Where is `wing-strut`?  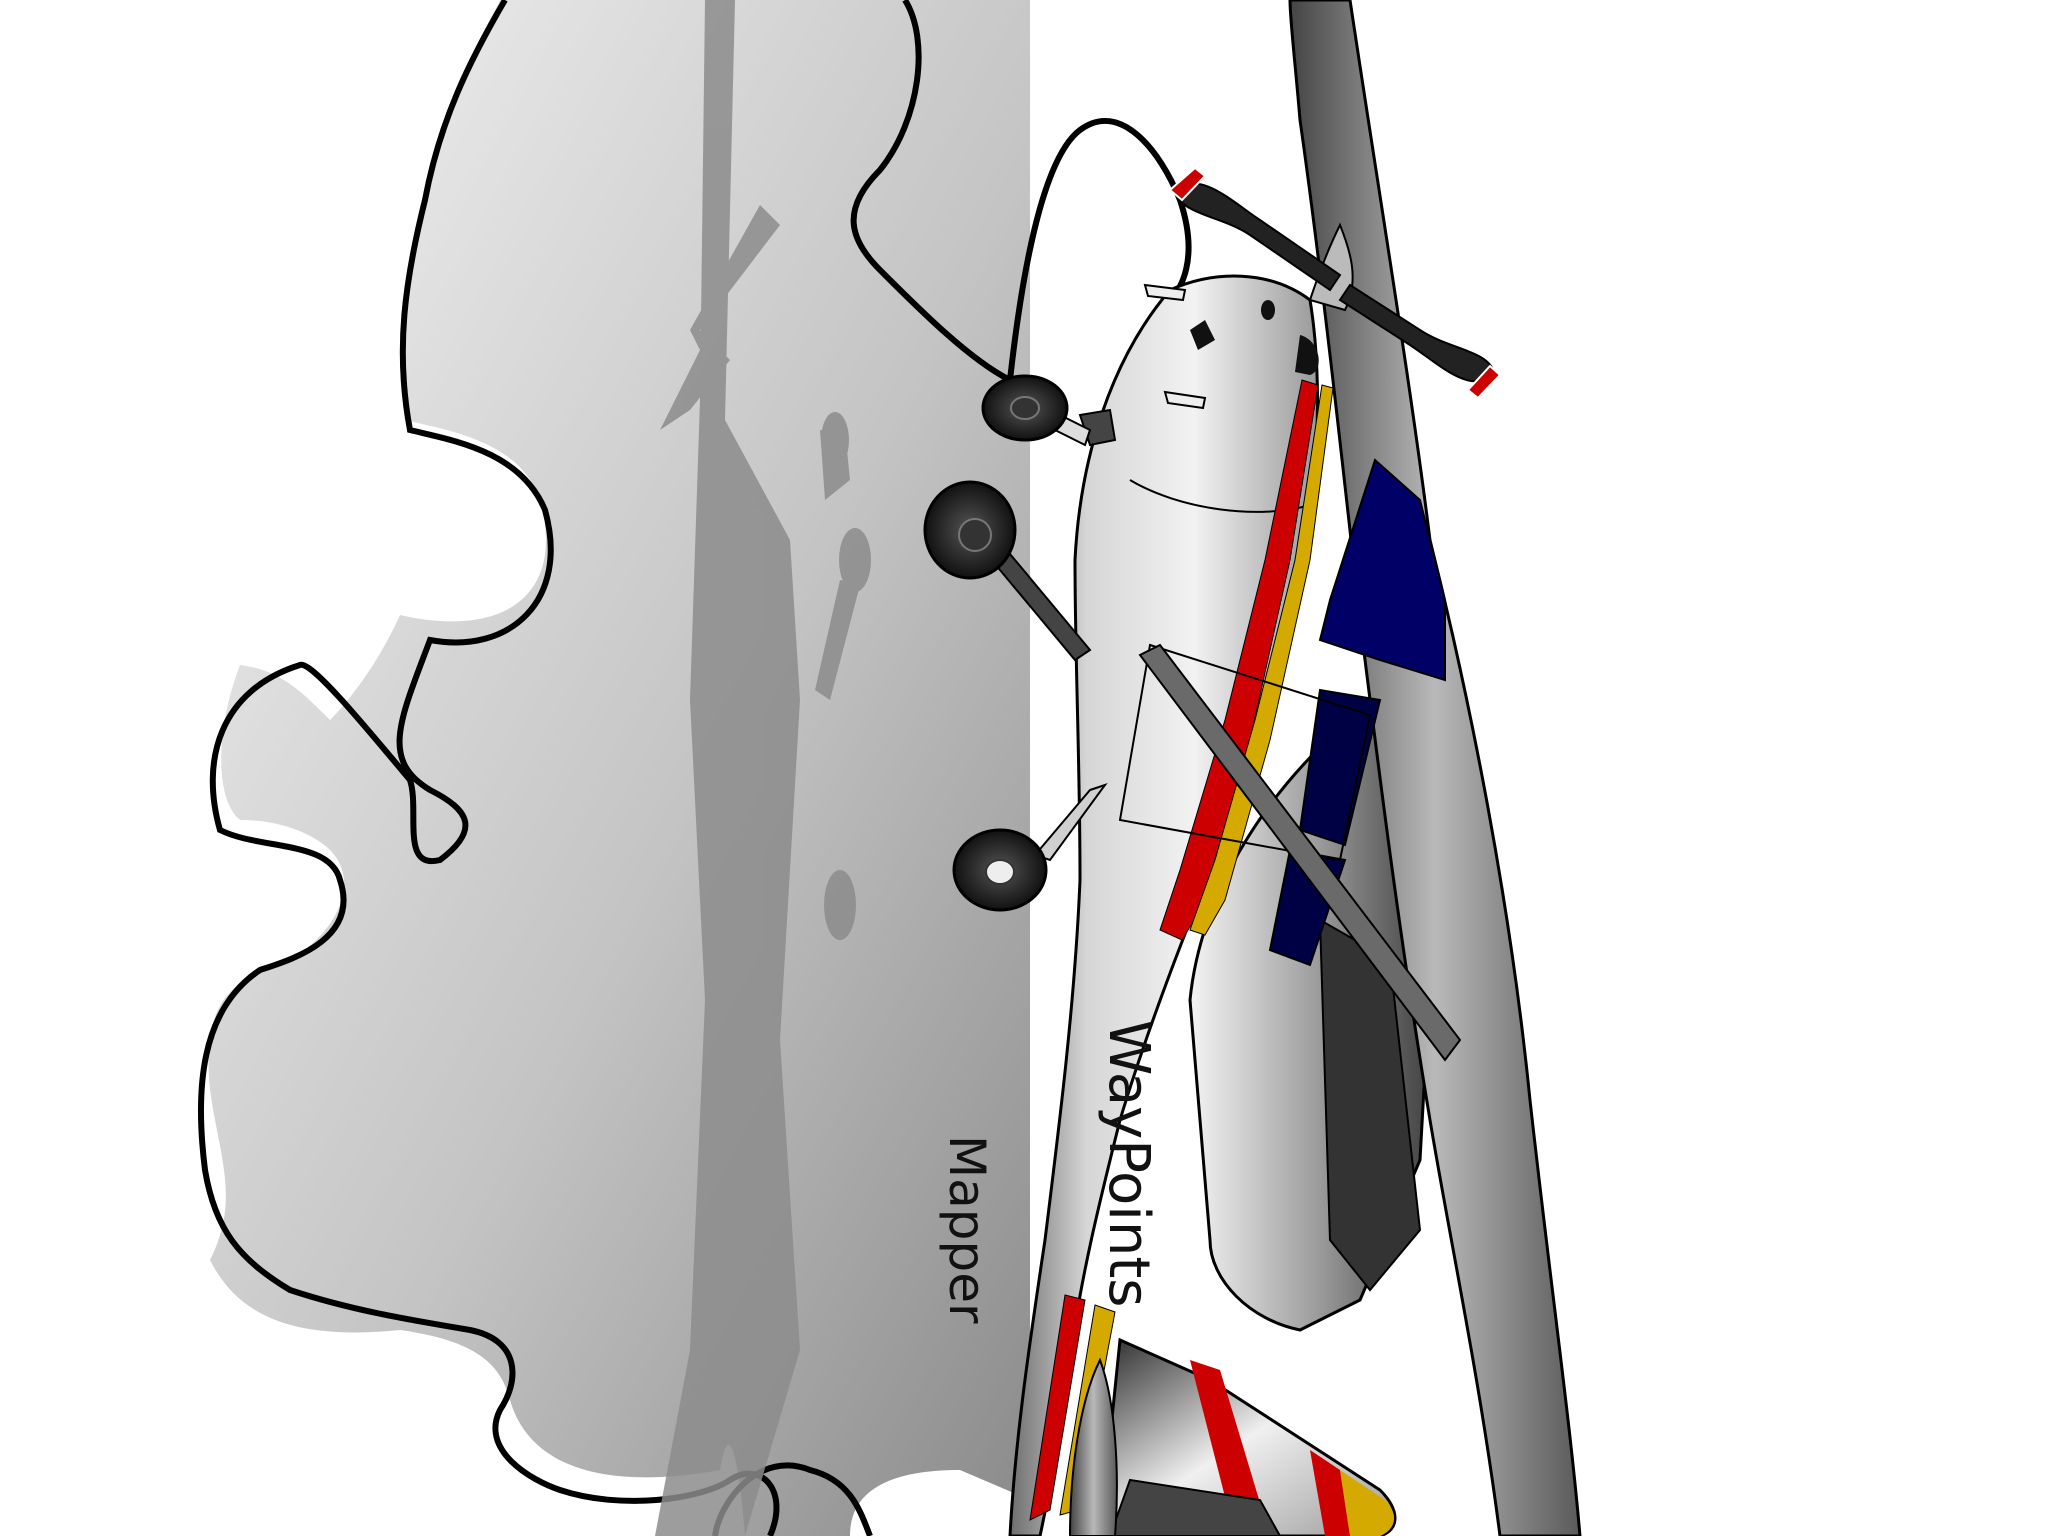
wing-strut is located at coordinates (1300, 852).